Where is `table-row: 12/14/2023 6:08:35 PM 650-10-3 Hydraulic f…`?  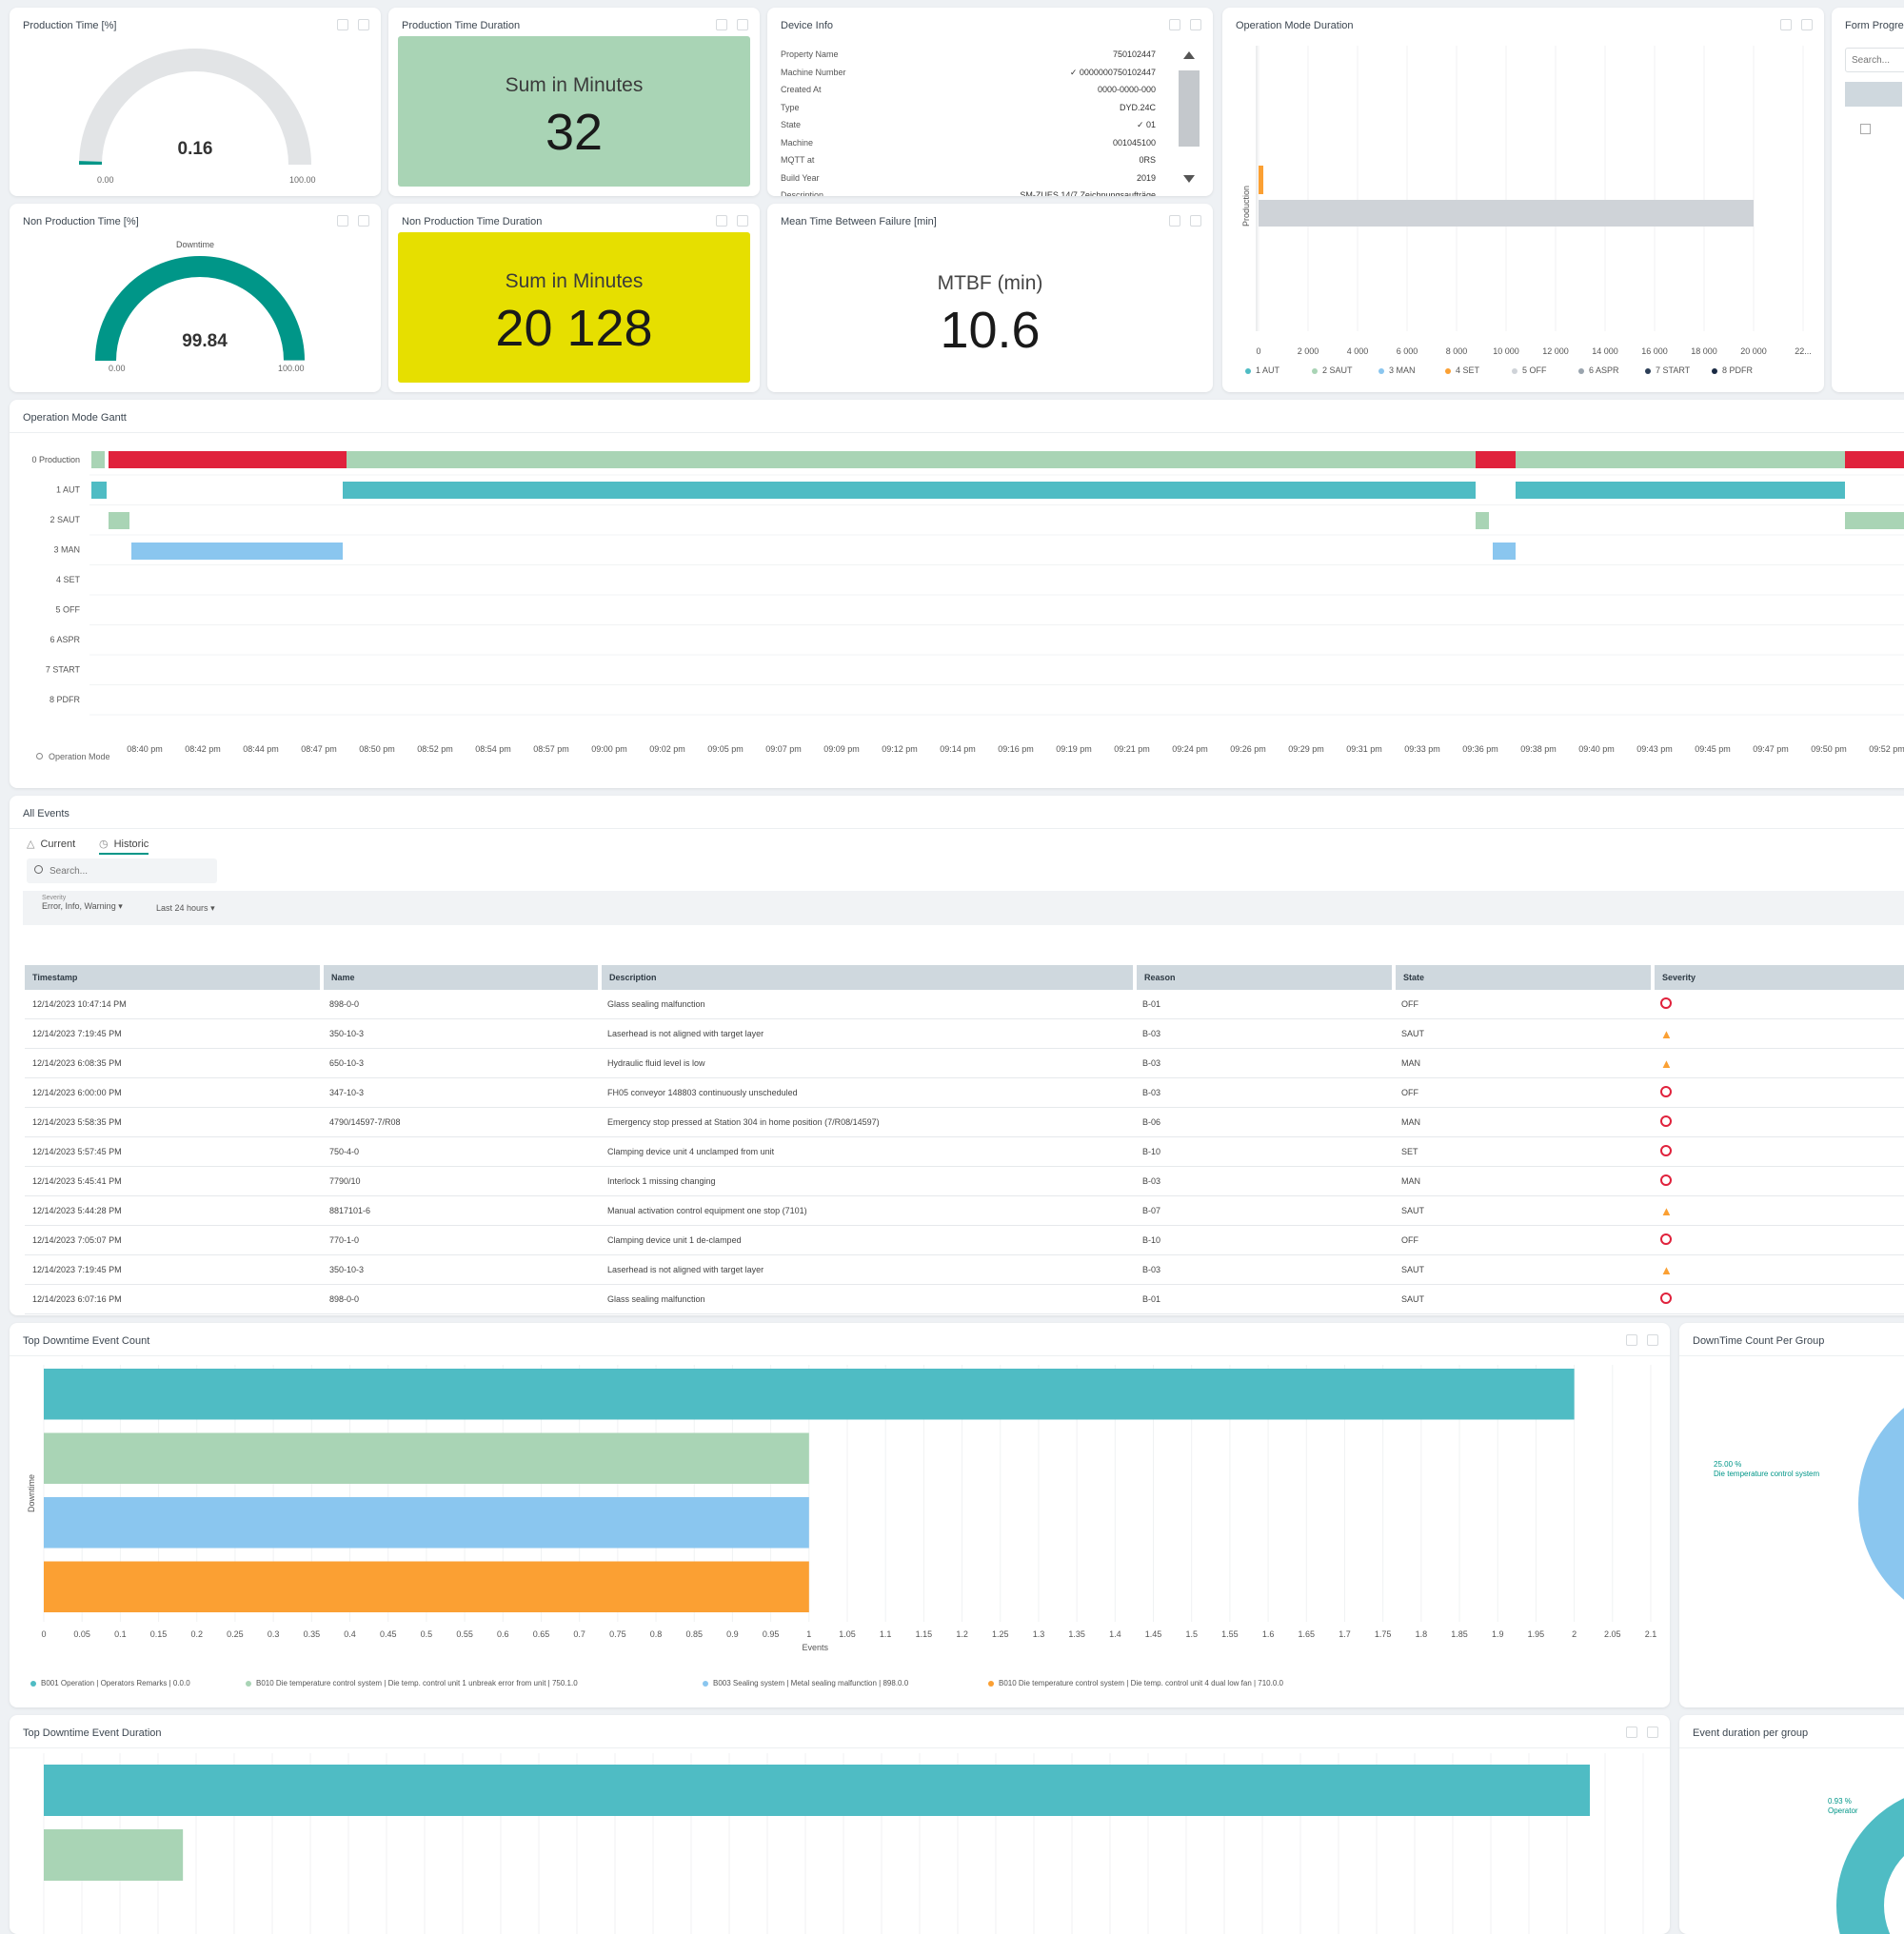 table-row: 12/14/2023 6:08:35 PM 650-10-3 Hydraulic f… is located at coordinates (964, 1063).